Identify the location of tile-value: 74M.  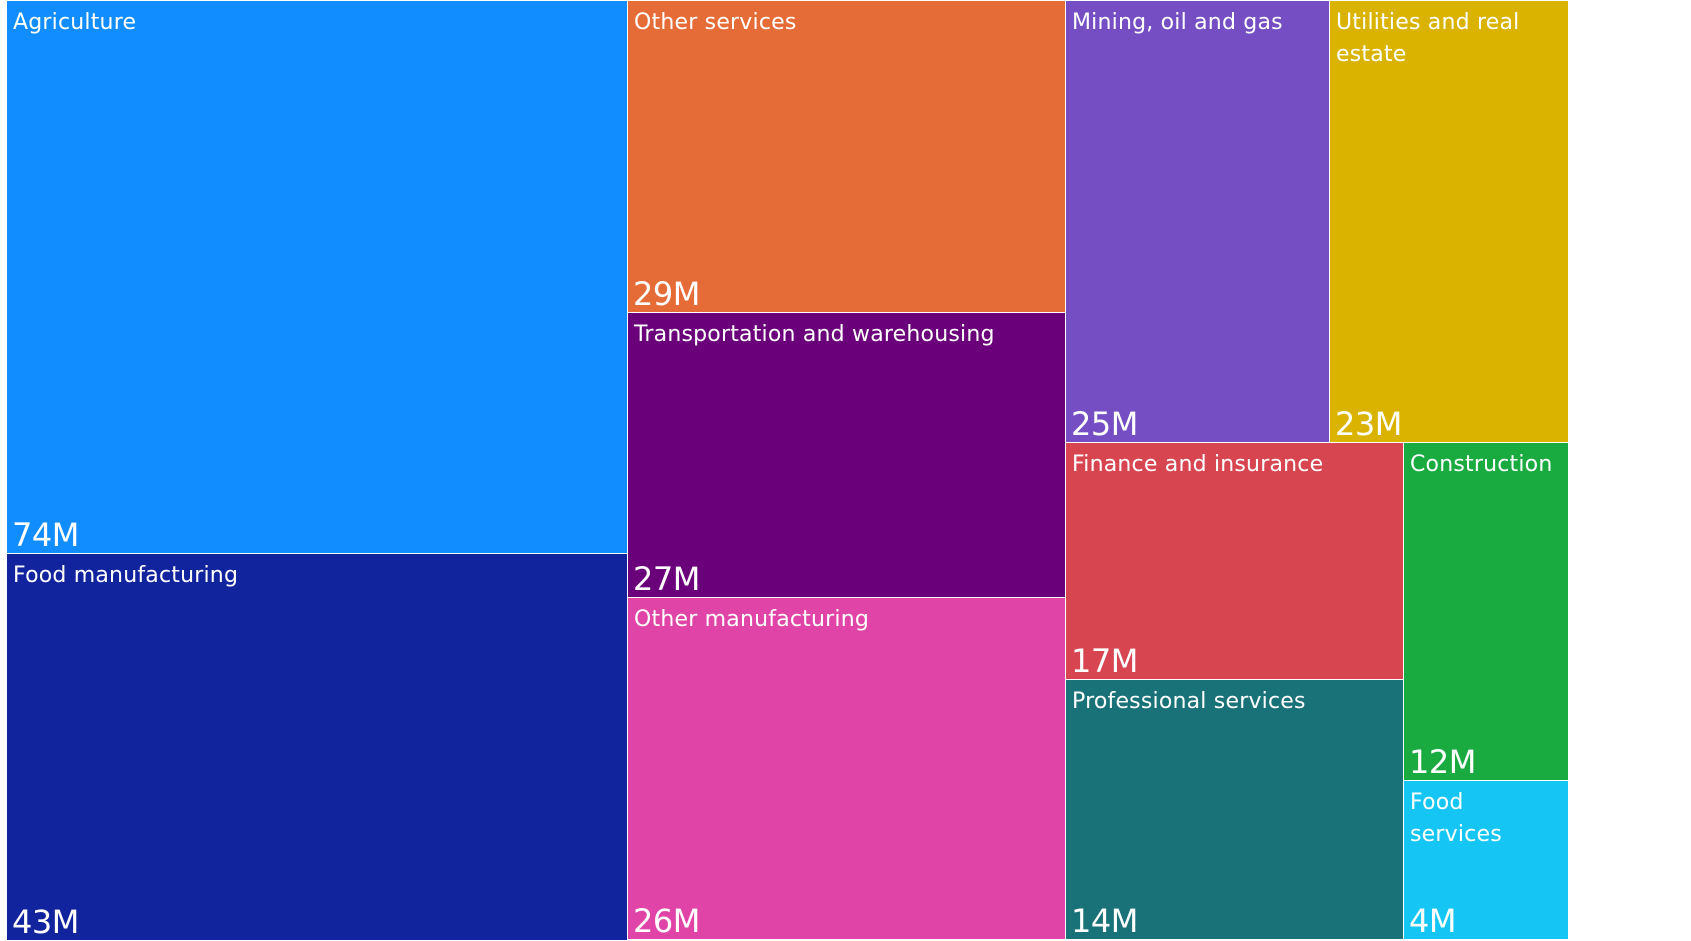
(45, 535).